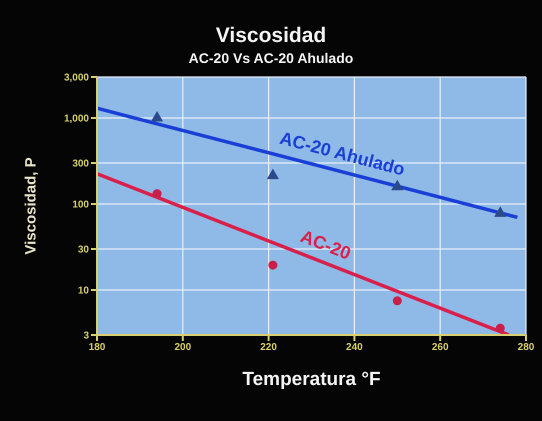  What do you see at coordinates (526, 348) in the screenshot?
I see `x-tick-label: 280` at bounding box center [526, 348].